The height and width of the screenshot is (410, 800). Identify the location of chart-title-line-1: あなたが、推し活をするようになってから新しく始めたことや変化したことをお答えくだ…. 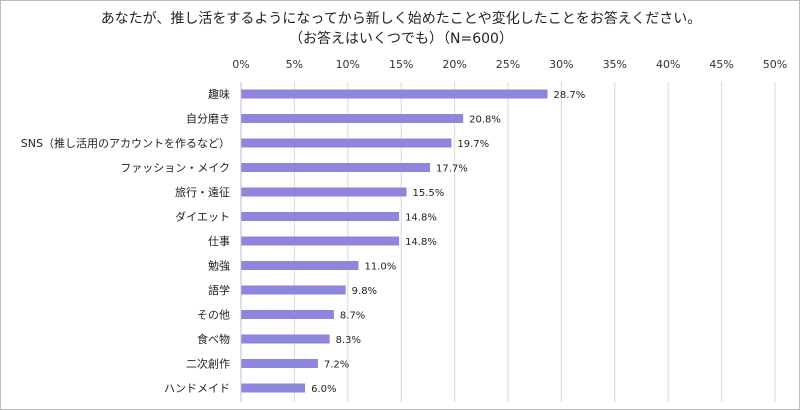
(401, 19).